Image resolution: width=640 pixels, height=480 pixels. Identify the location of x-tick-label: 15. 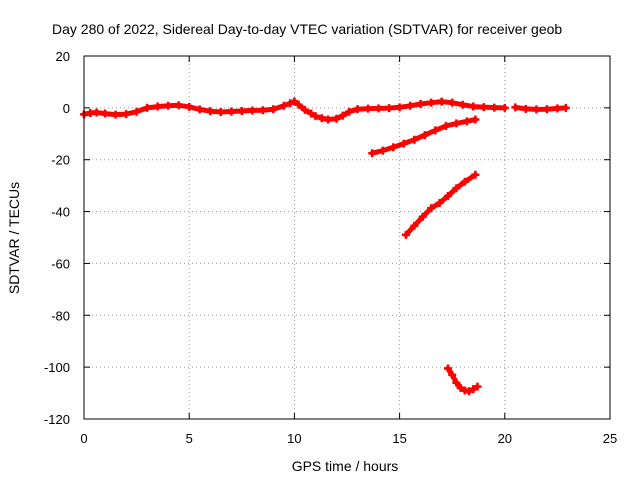
(399, 438).